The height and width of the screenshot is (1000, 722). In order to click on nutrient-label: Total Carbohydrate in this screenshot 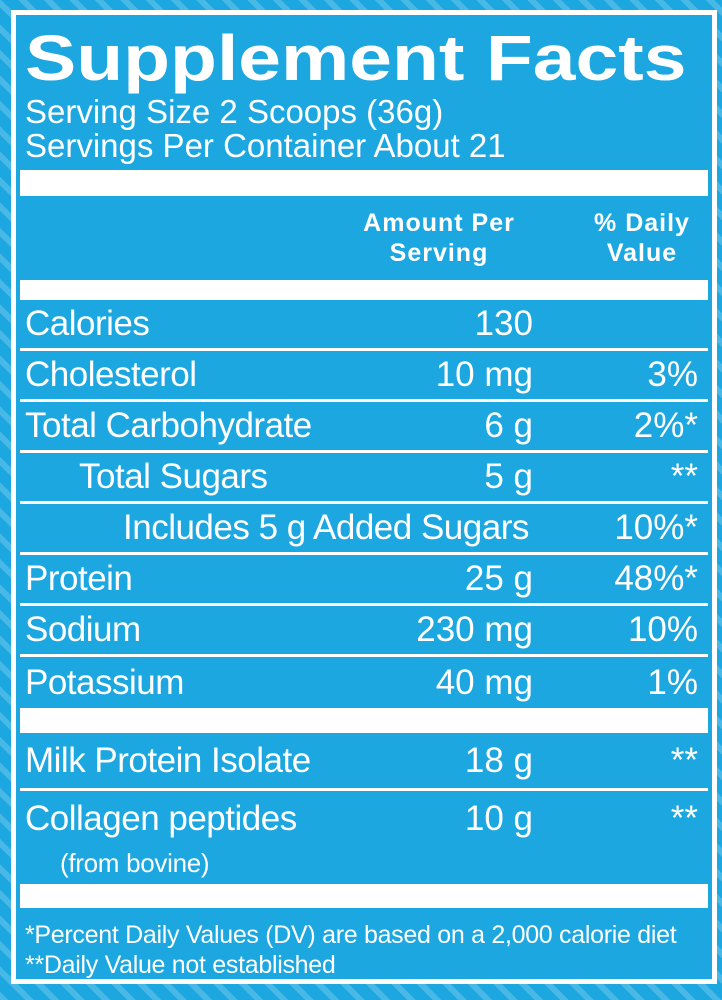, I will do `click(168, 425)`.